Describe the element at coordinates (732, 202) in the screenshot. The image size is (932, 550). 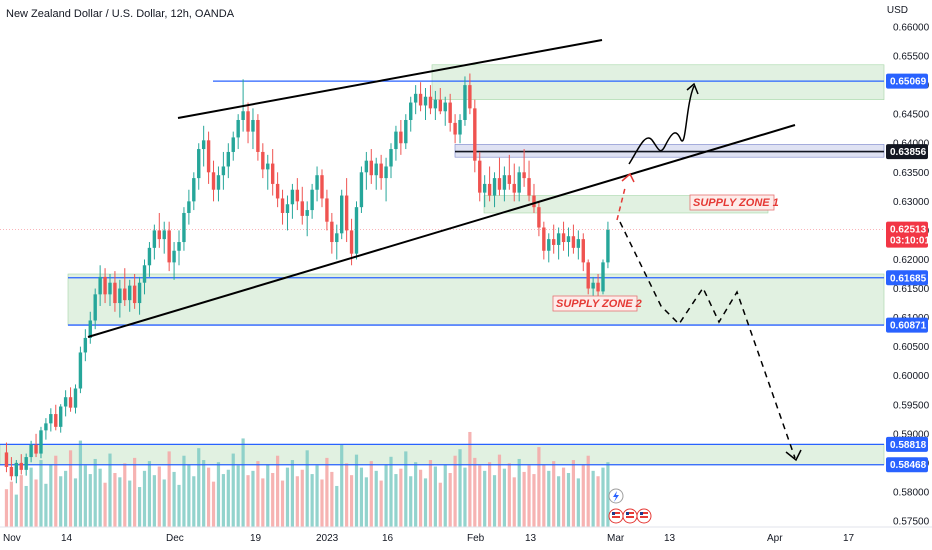
I see `supply-zone-label-box` at that location.